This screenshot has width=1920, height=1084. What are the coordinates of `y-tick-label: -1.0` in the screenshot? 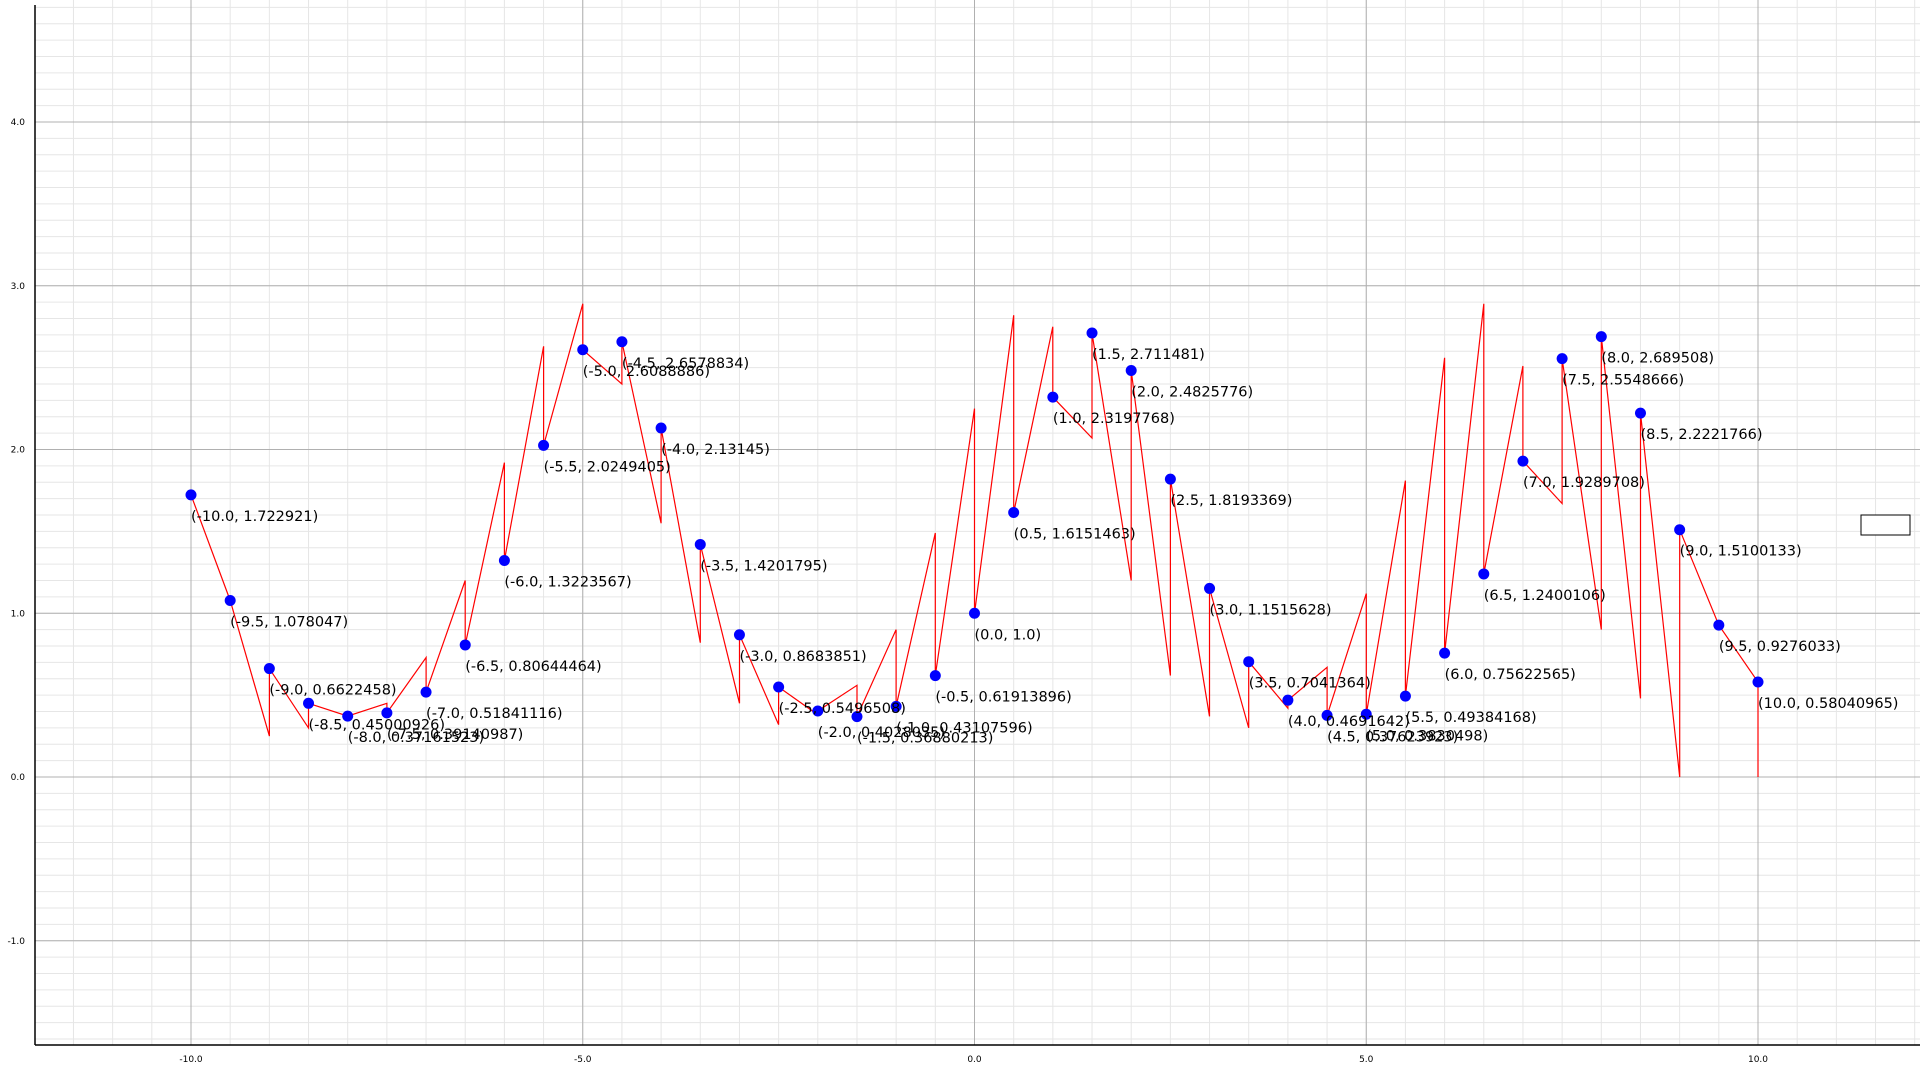 It's located at (16, 942).